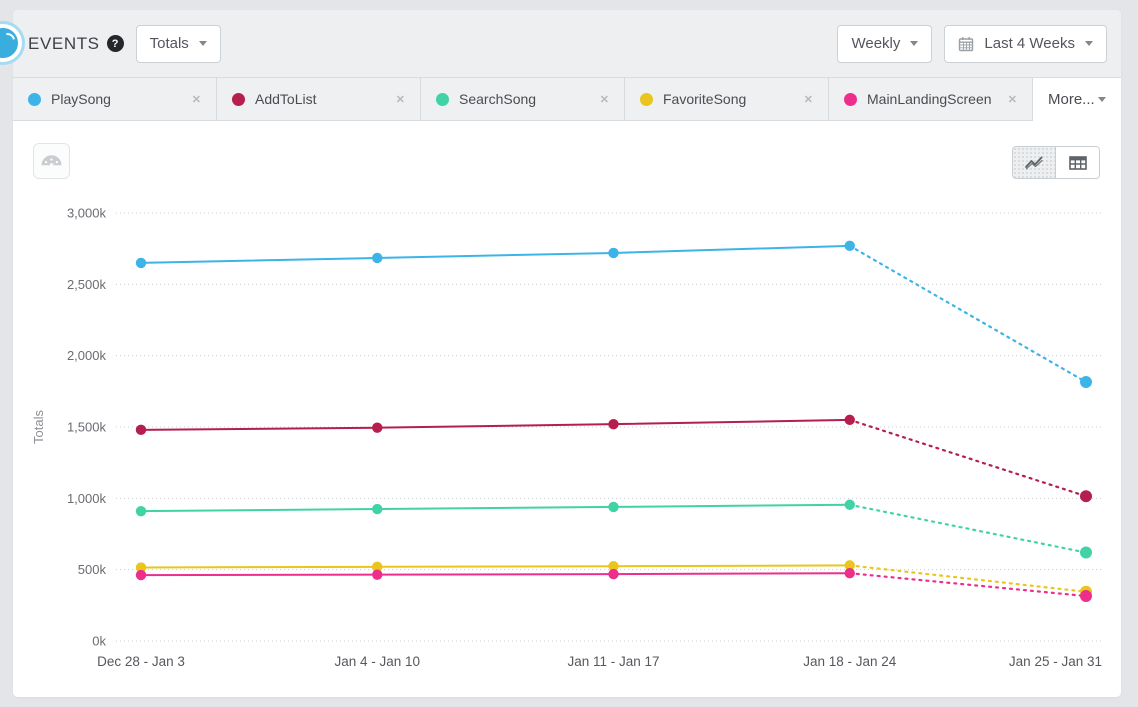  I want to click on tab-event-4: FavoriteSong ✕, so click(727, 99).